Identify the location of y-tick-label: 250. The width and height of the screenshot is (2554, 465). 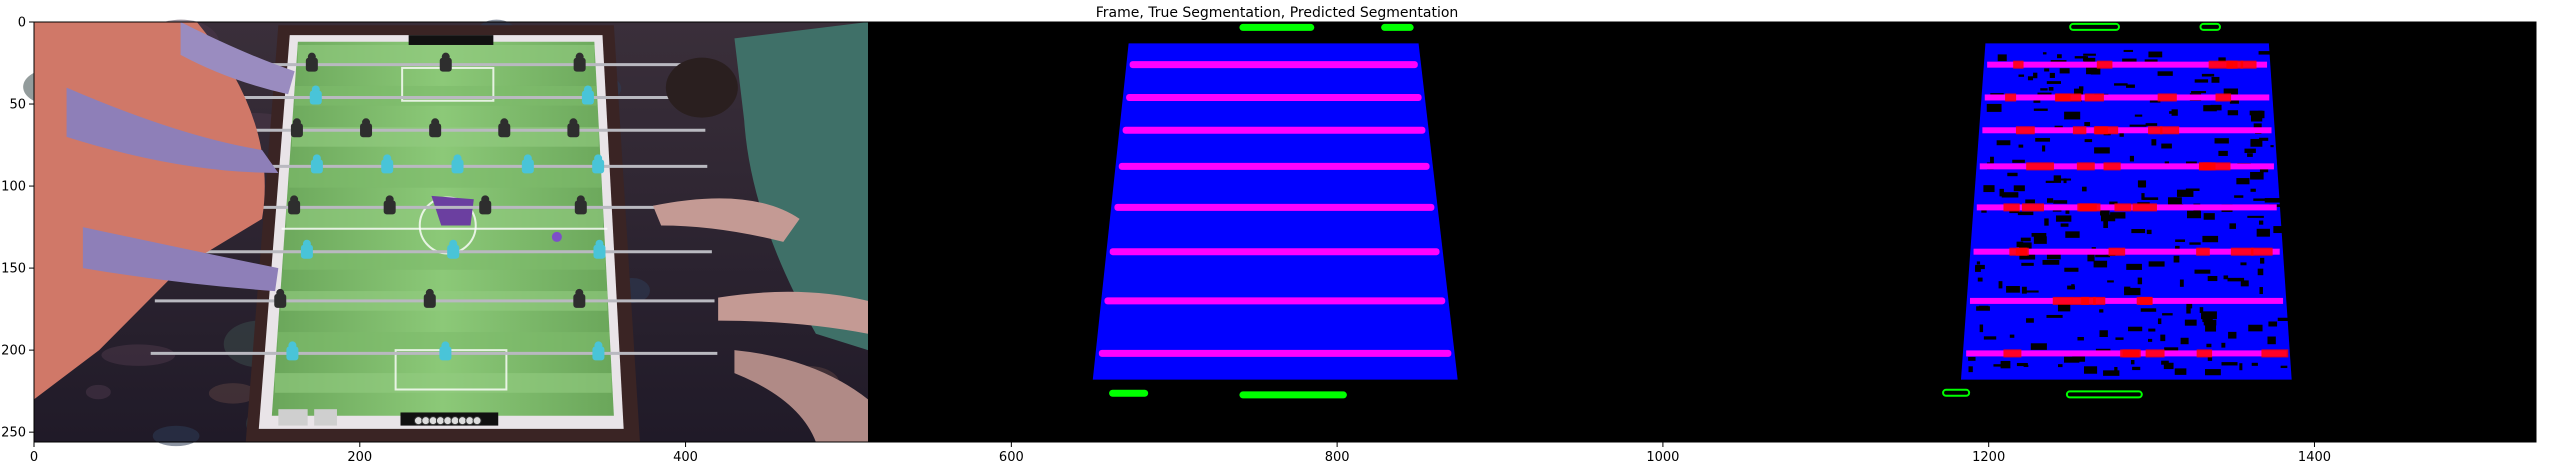
(13, 433).